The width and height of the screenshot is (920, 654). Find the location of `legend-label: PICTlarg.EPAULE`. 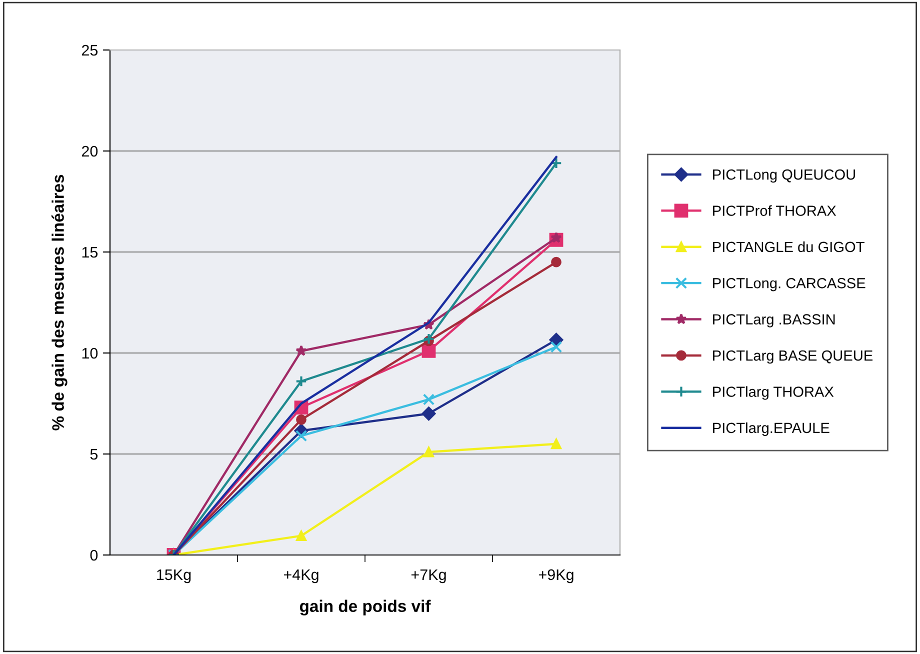

legend-label: PICTlarg.EPAULE is located at coordinates (771, 429).